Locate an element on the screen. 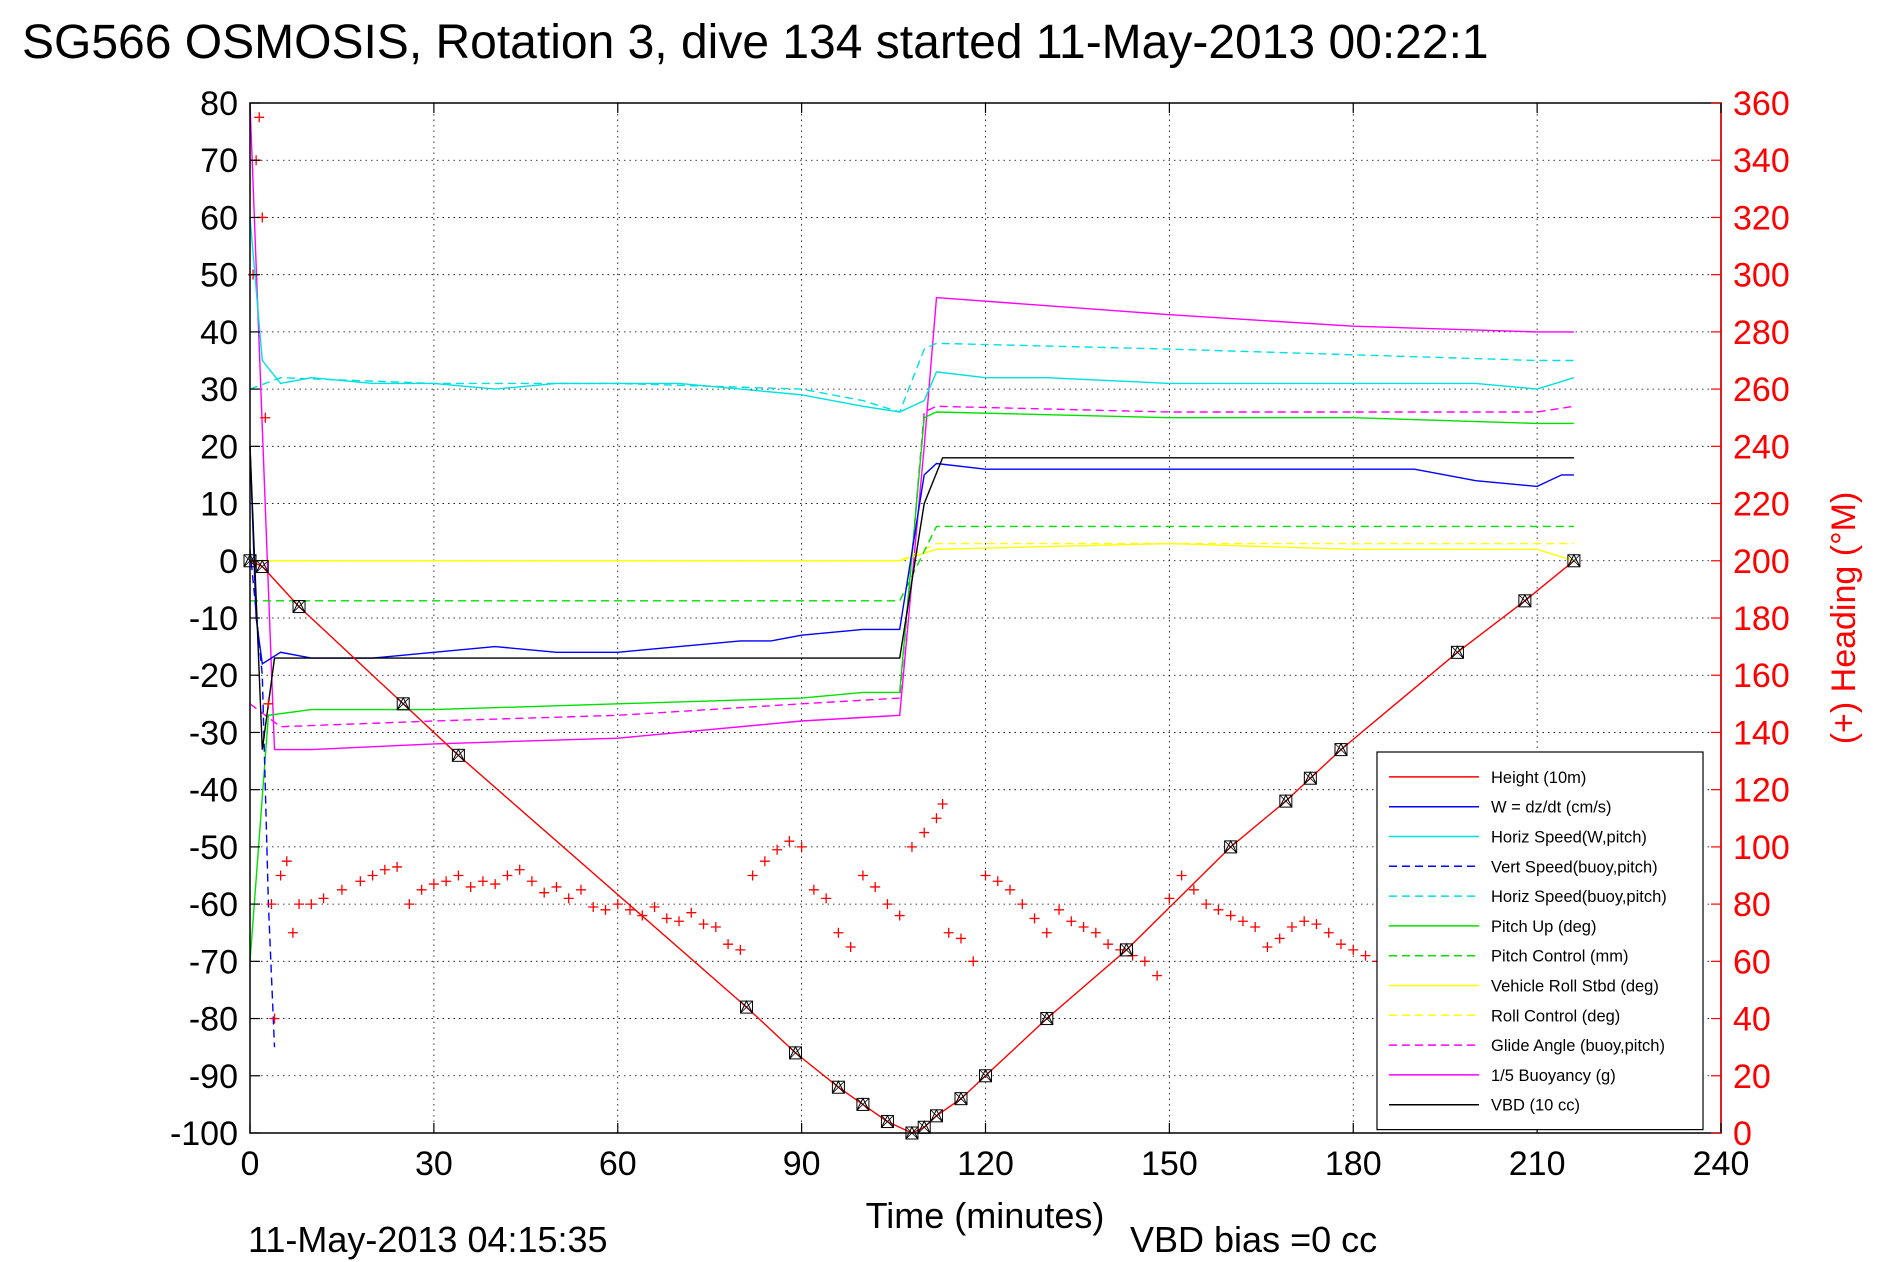 This screenshot has height=1262, width=1891. y-tick-label: 30 is located at coordinates (219, 390).